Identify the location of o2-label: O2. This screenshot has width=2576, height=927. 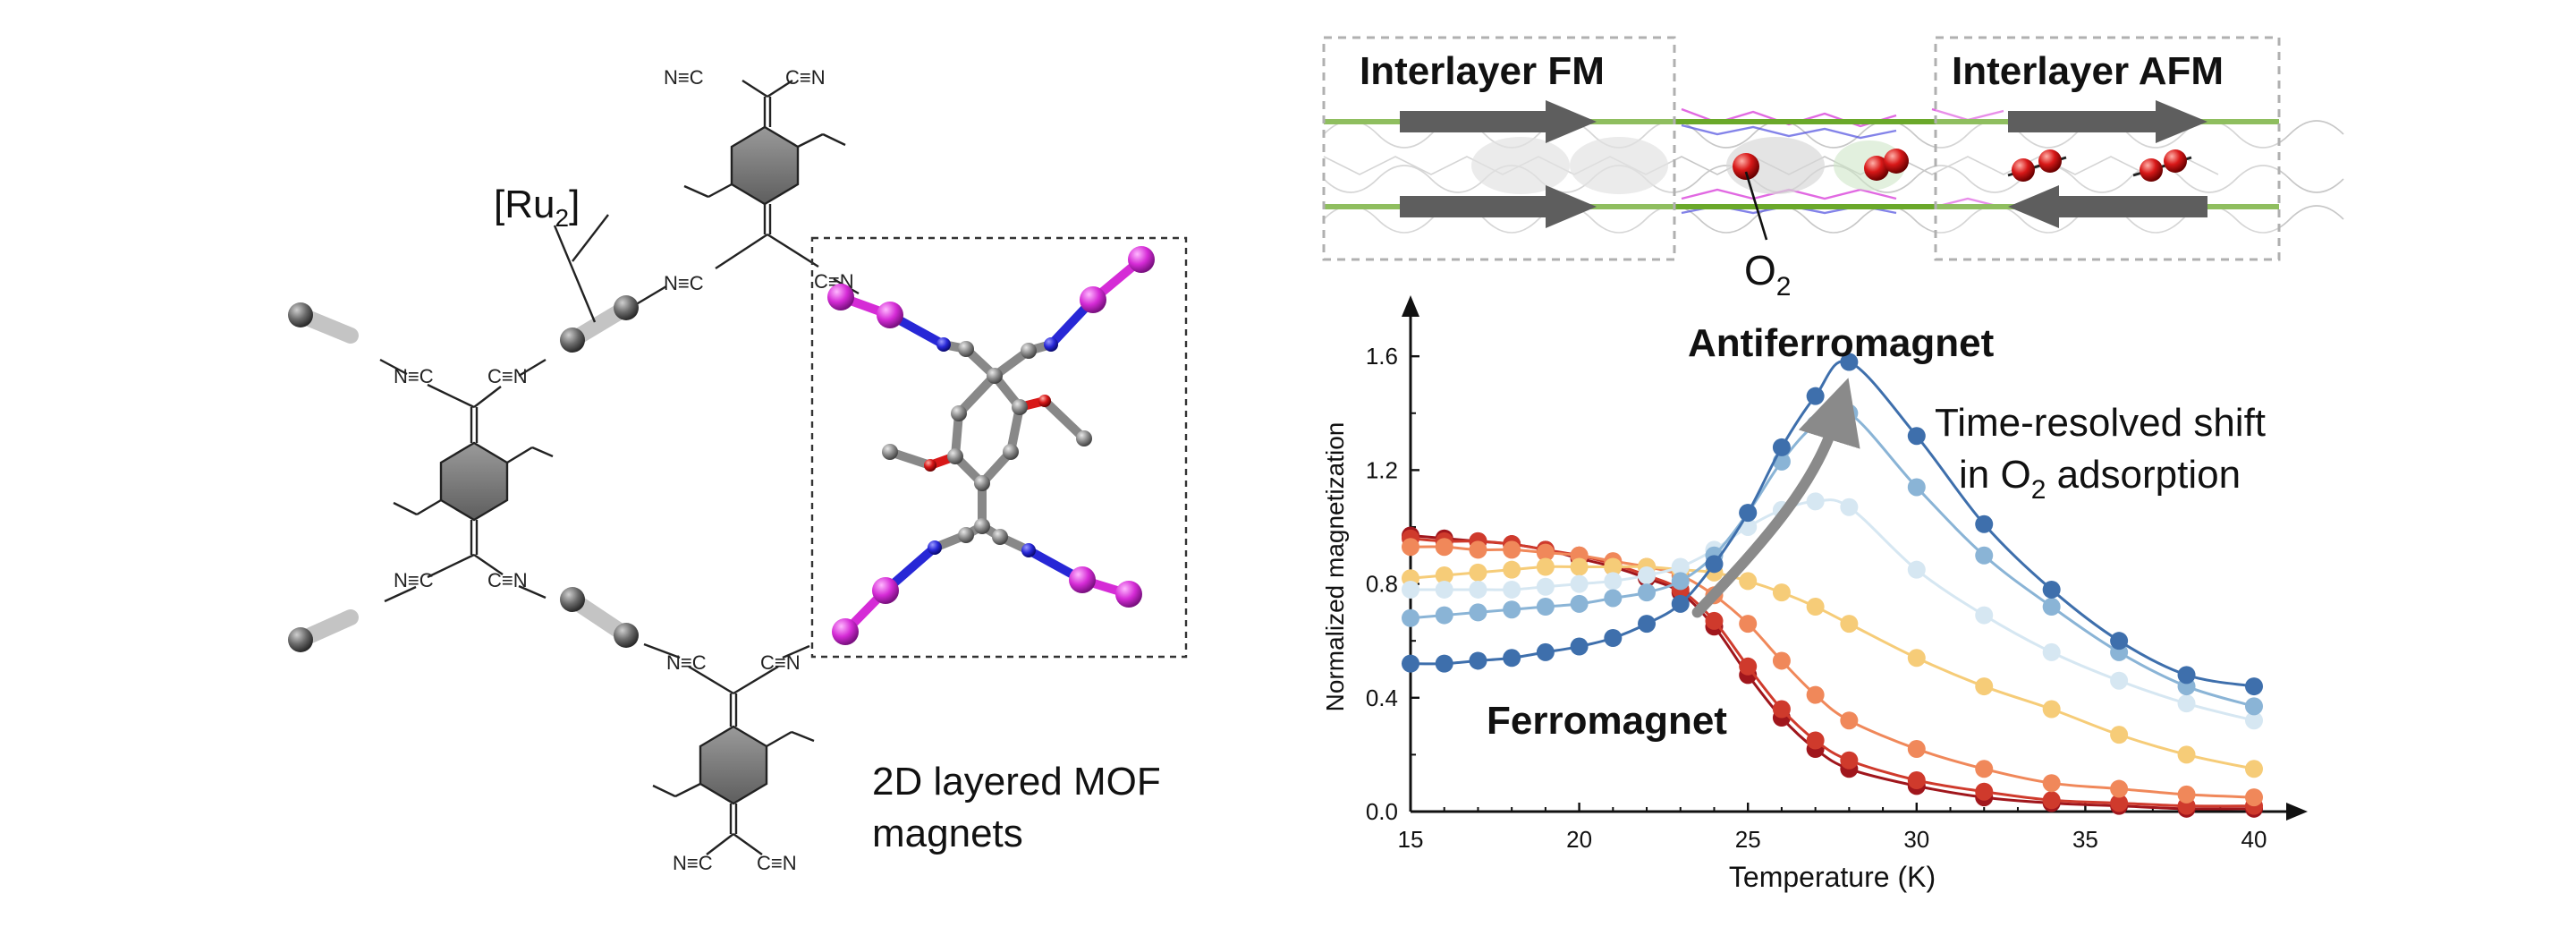
(1767, 274).